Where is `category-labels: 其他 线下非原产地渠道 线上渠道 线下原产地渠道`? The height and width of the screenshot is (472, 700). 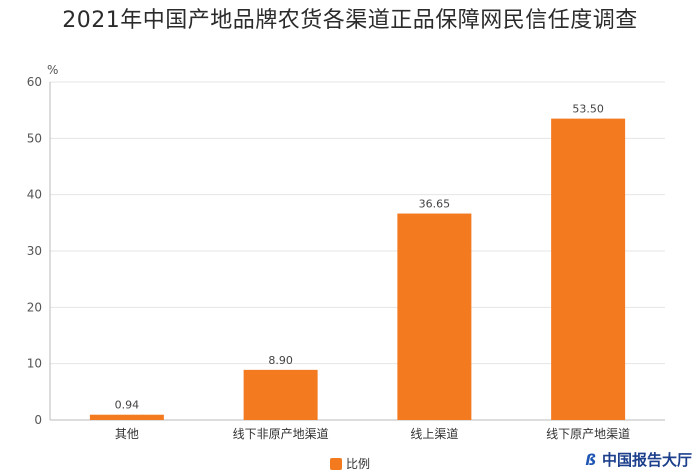
category-labels: 其他 线下非原产地渠道 线上渠道 线下原产地渠道 is located at coordinates (372, 434).